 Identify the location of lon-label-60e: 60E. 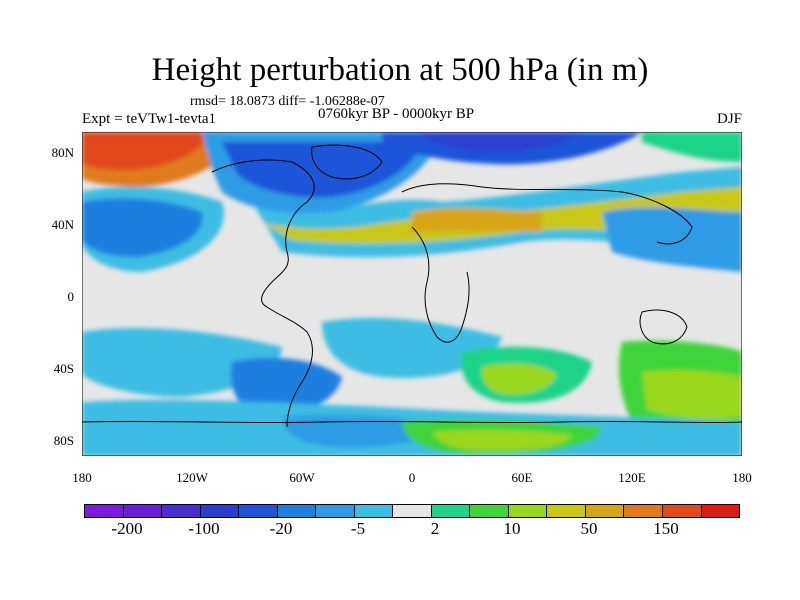
(522, 477).